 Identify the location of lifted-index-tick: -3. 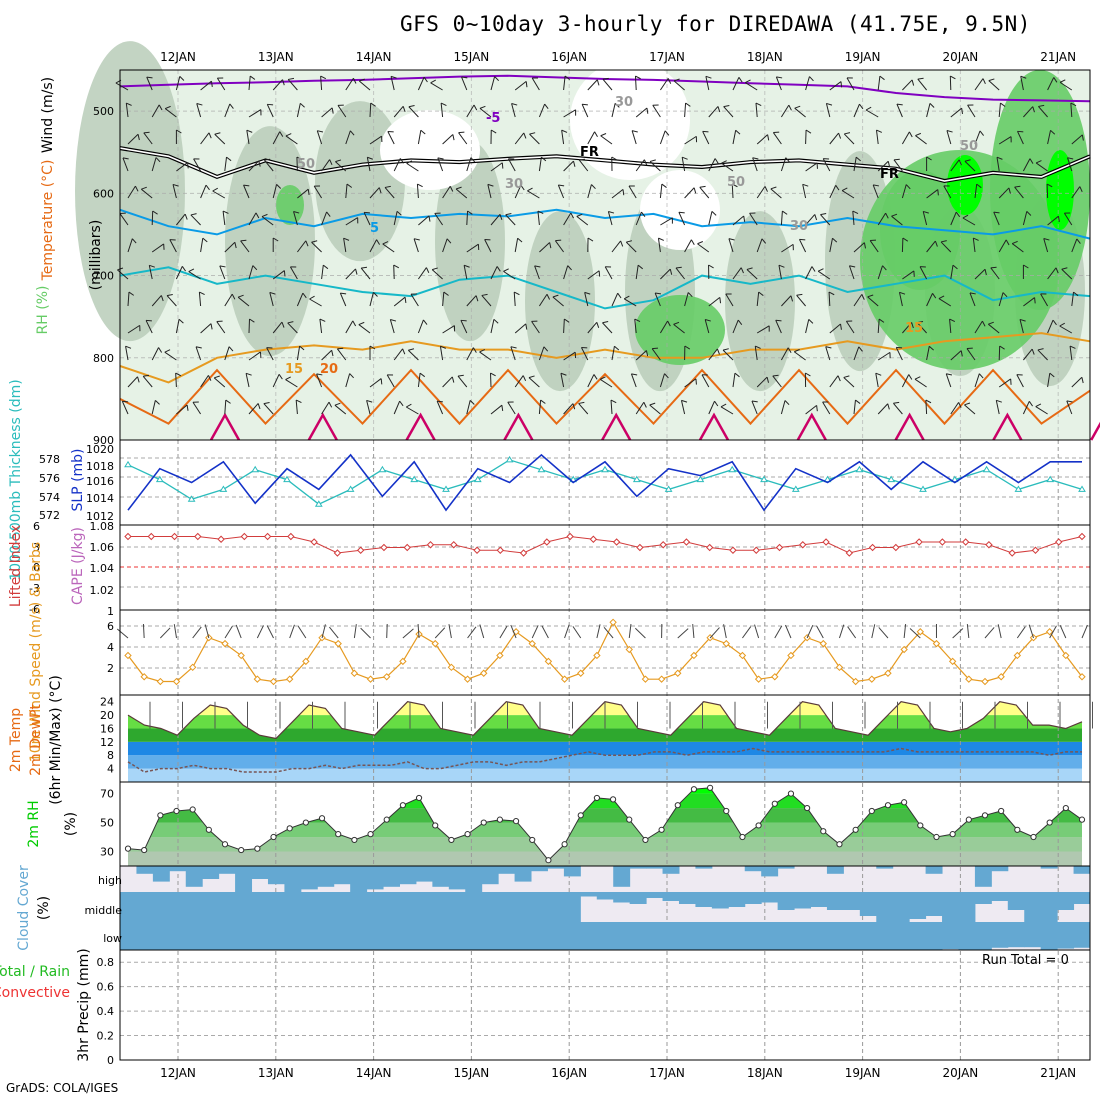
(34, 588).